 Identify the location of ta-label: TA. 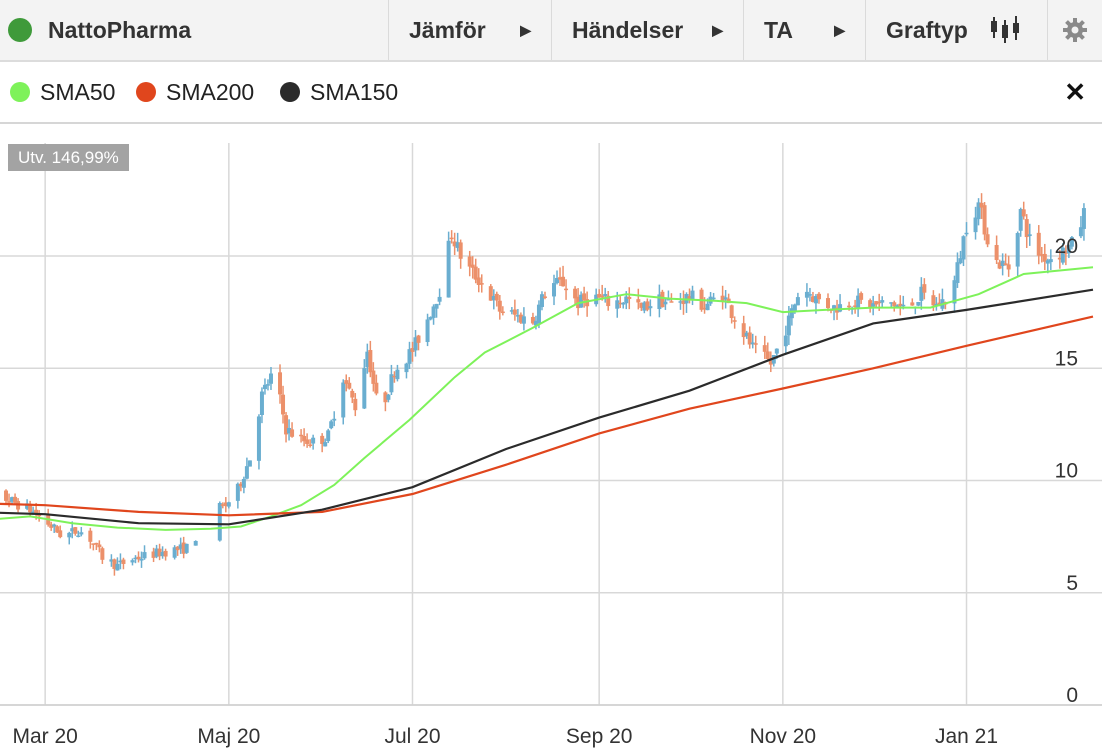
(778, 29).